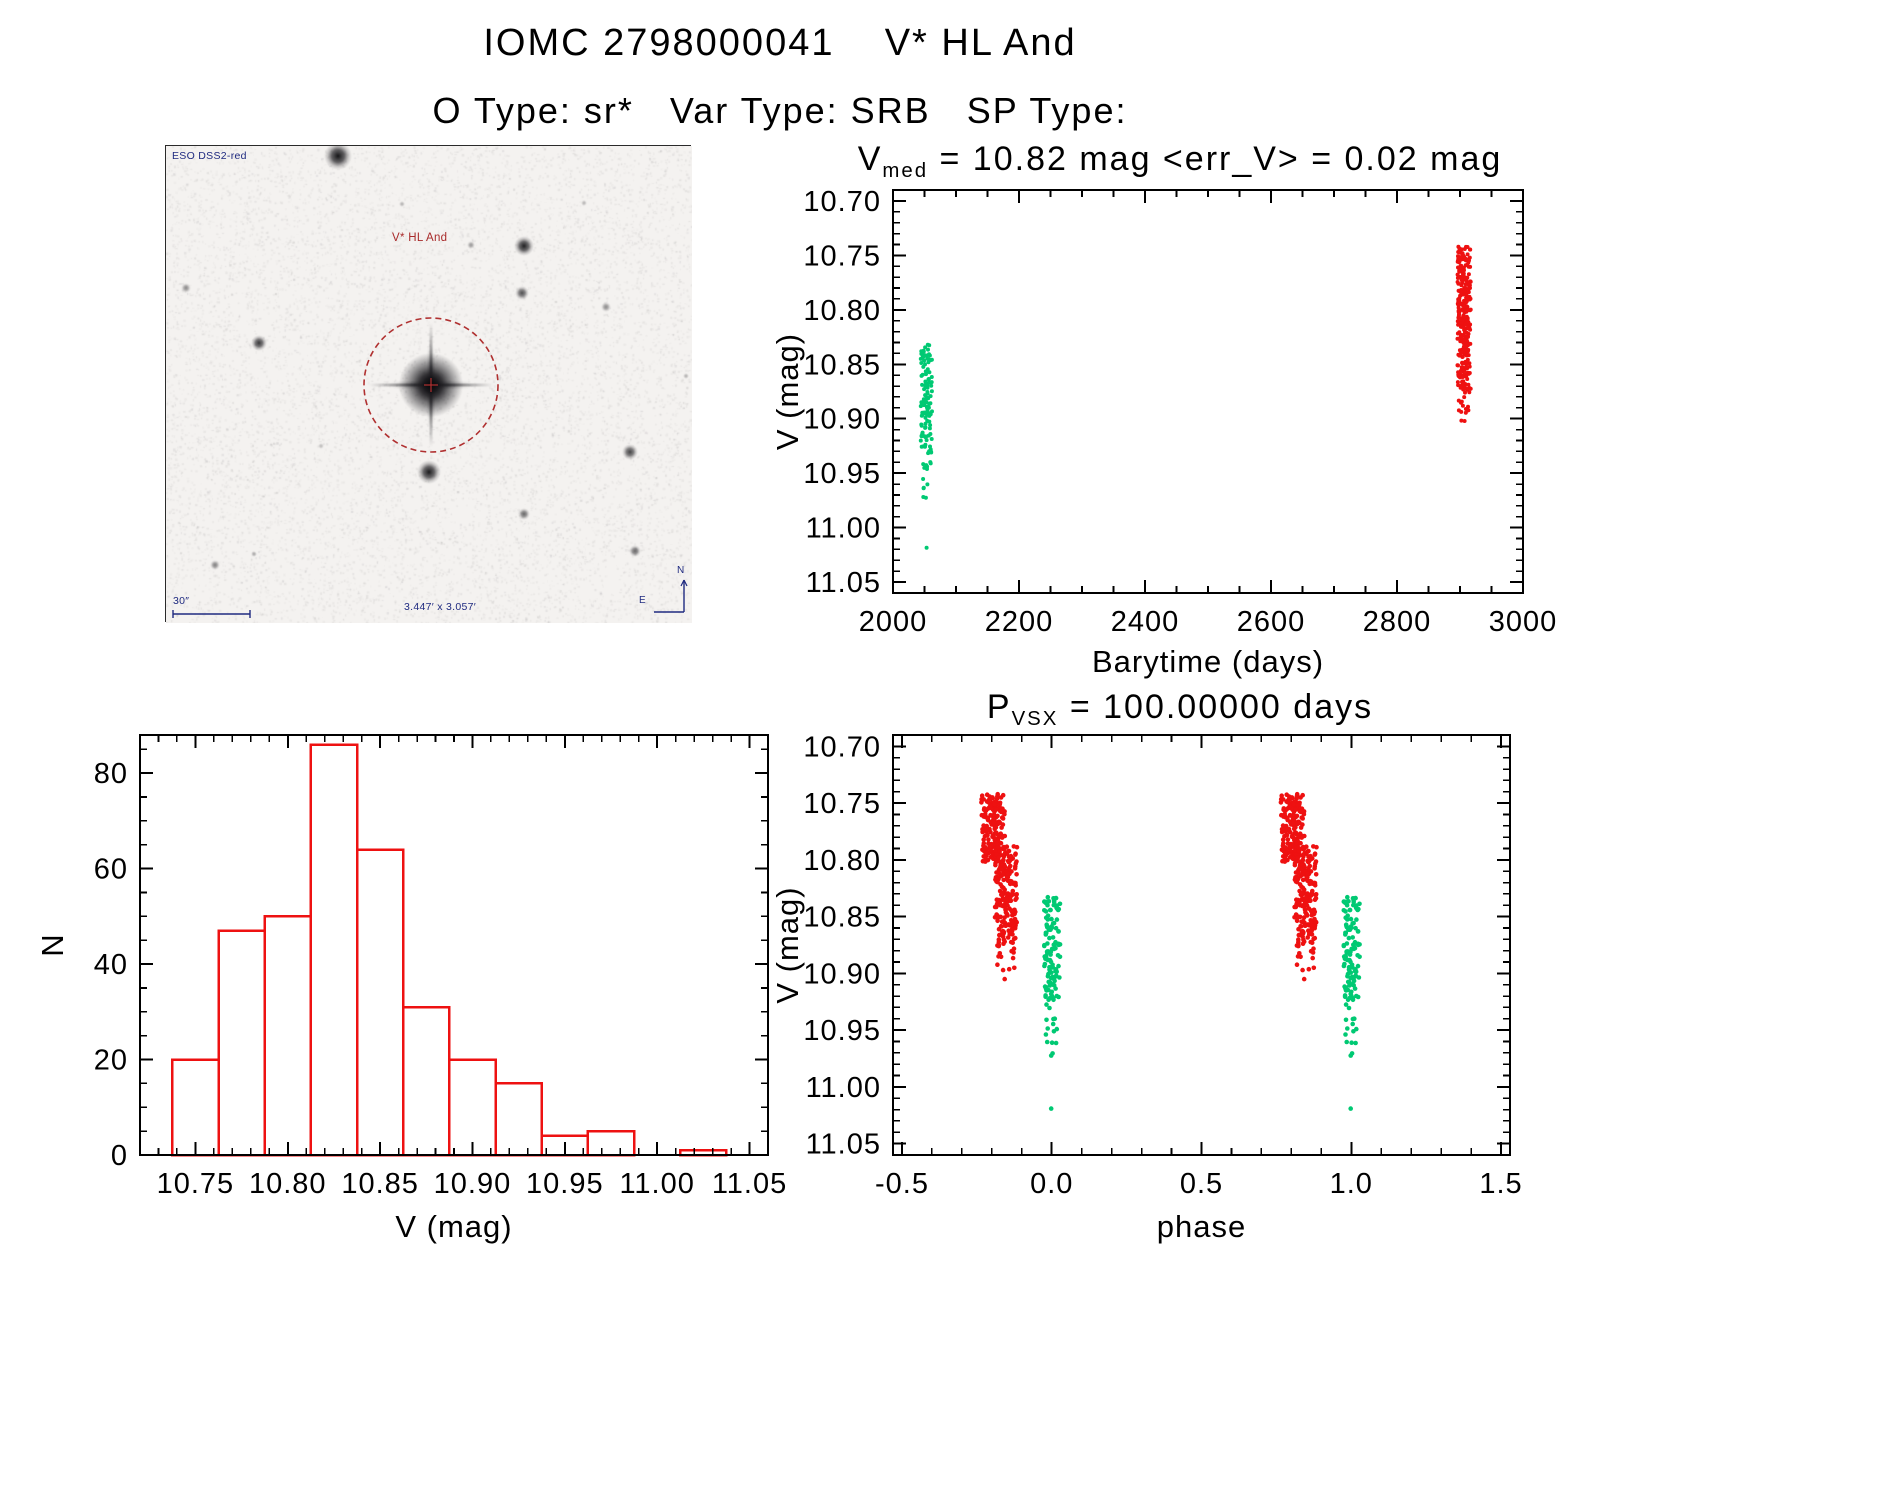 This screenshot has width=1889, height=1494. What do you see at coordinates (681, 570) in the screenshot?
I see `compass-north-label: N` at bounding box center [681, 570].